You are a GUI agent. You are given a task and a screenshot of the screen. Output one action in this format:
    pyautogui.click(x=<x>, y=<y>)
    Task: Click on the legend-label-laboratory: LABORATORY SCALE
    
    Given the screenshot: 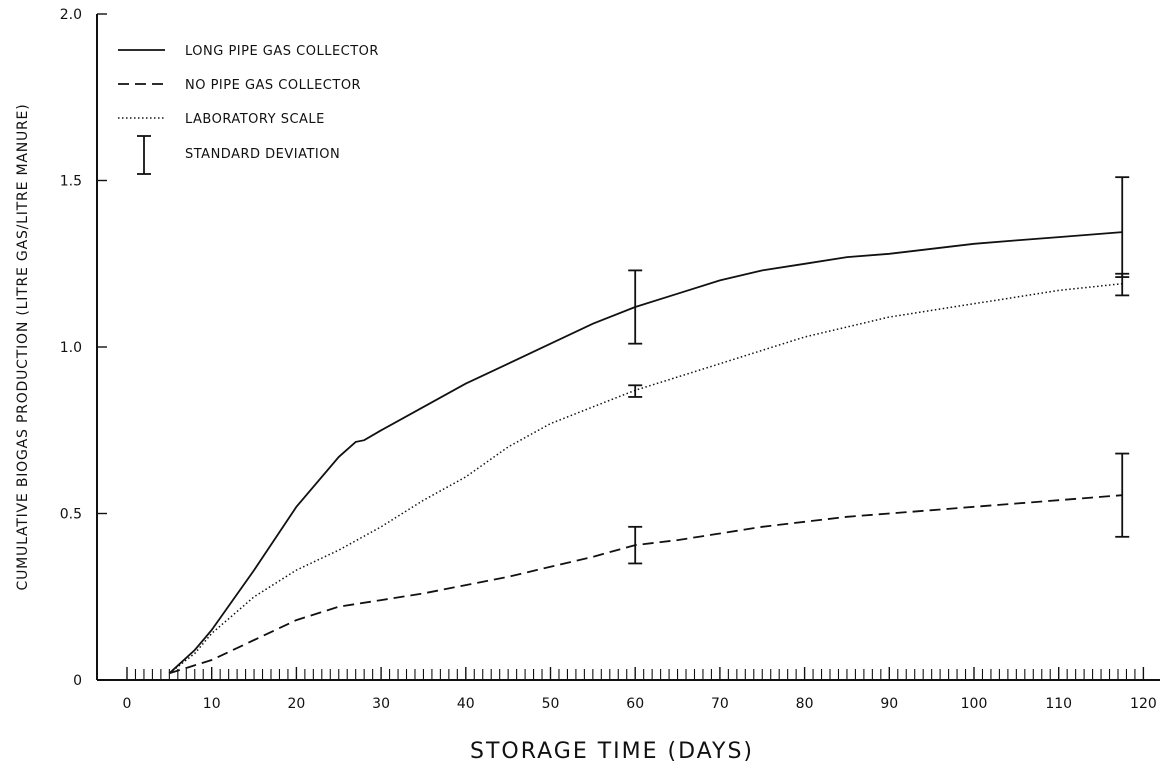 What is the action you would take?
    pyautogui.click(x=255, y=119)
    